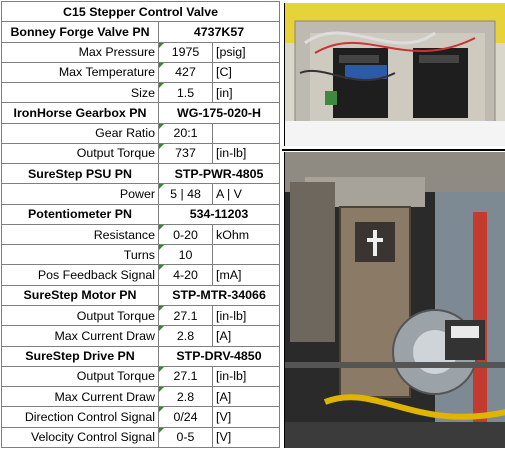 This screenshot has width=505, height=450. Describe the element at coordinates (185, 234) in the screenshot. I see `spec-value: 0-20` at that location.